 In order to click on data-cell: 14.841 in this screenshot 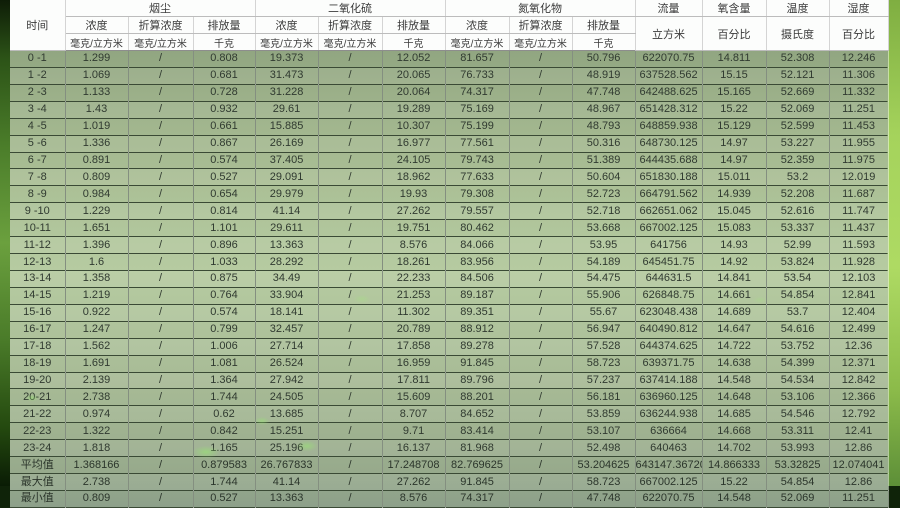, I will do `click(734, 279)`.